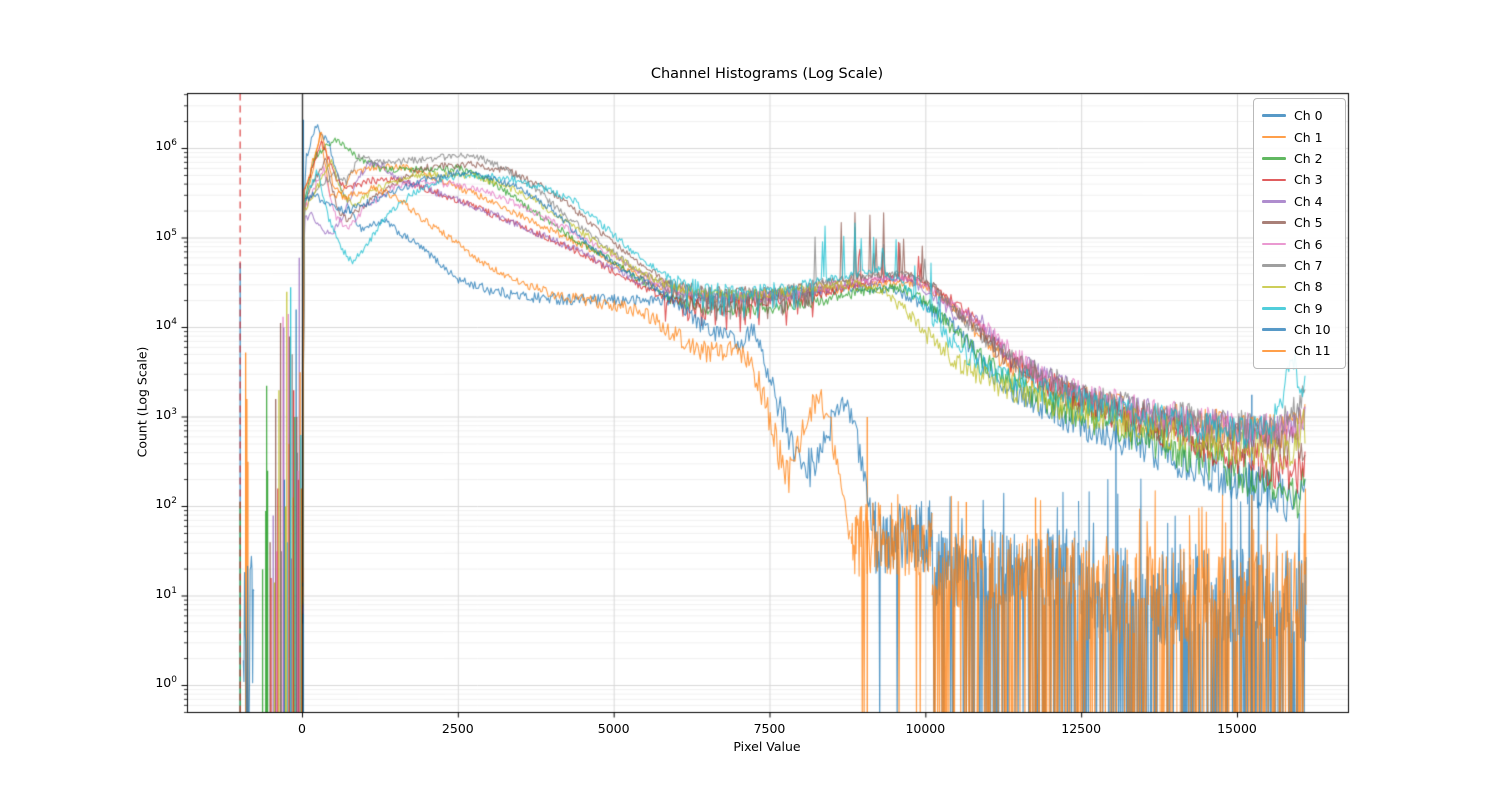 This screenshot has height=800, width=1500. Describe the element at coordinates (613, 728) in the screenshot. I see `x-tick-label: 5000` at that location.